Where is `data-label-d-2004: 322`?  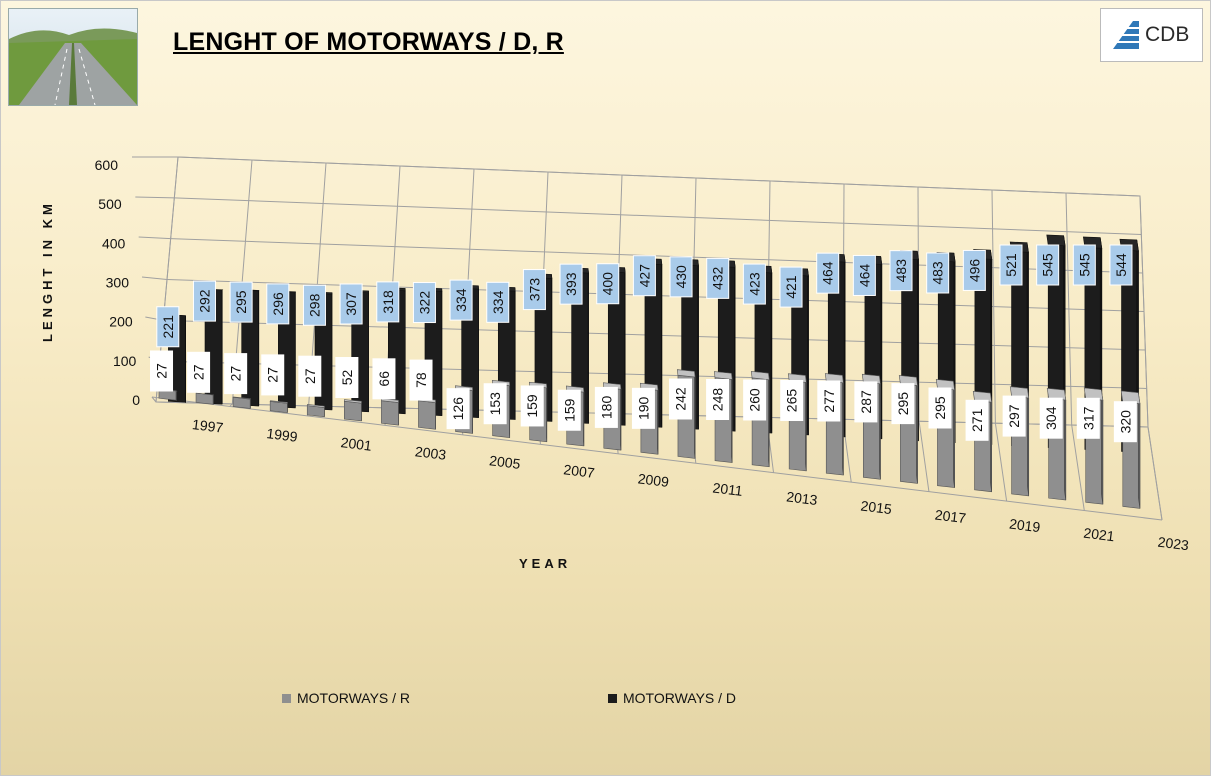 data-label-d-2004: 322 is located at coordinates (424, 303).